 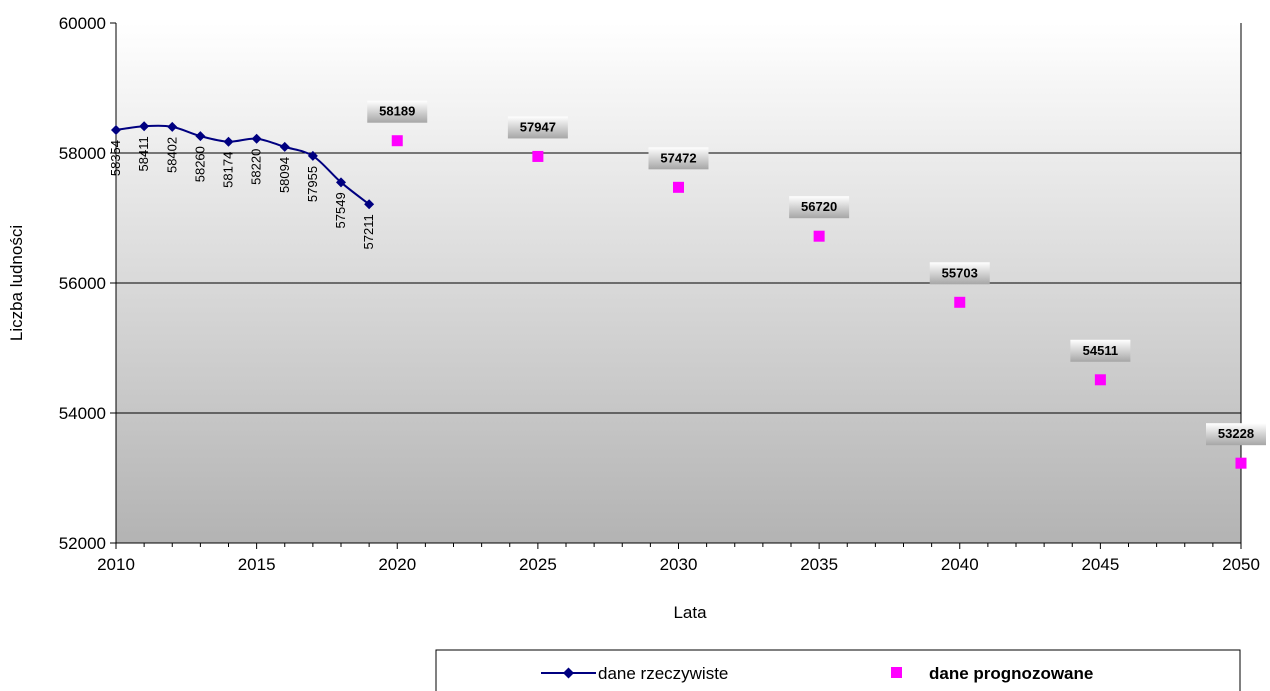 I want to click on y-tick-label: 52000, so click(x=82, y=543).